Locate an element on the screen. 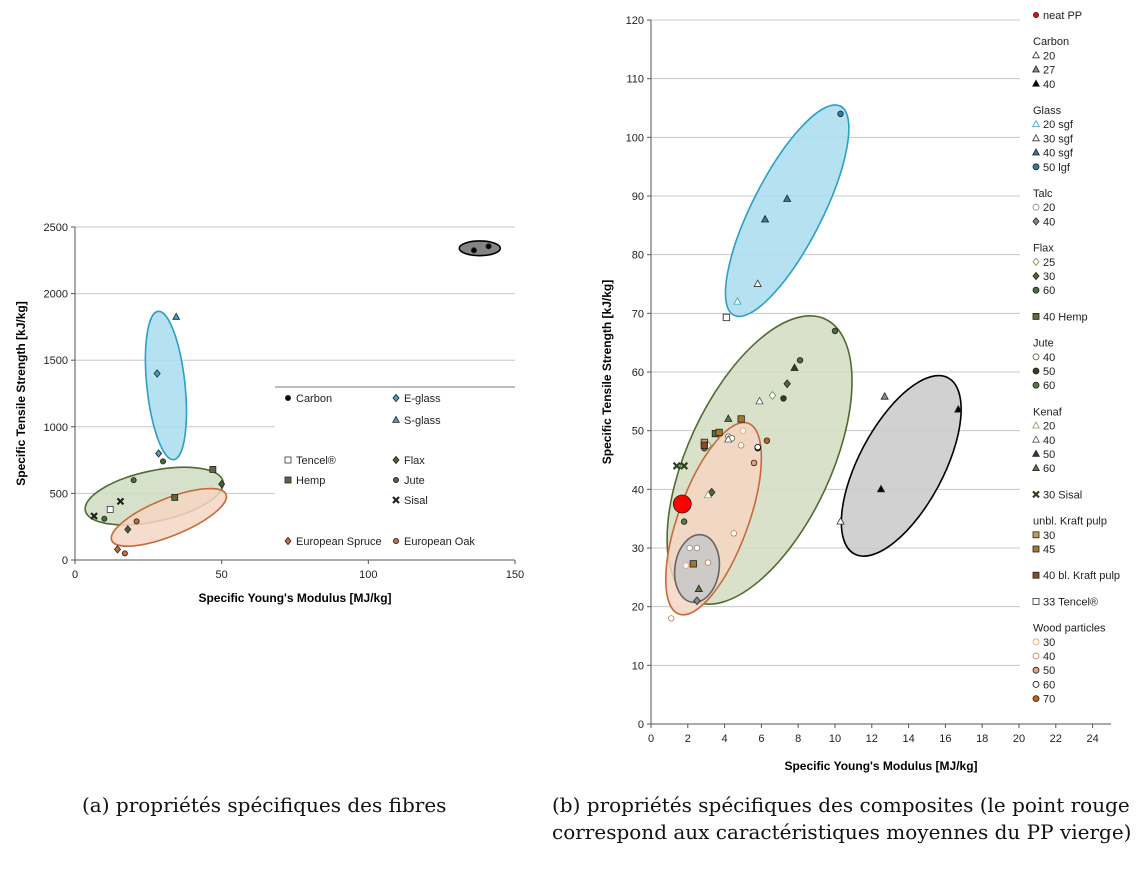 The image size is (1137, 883). y-tick-label: 2000 is located at coordinates (56, 295).